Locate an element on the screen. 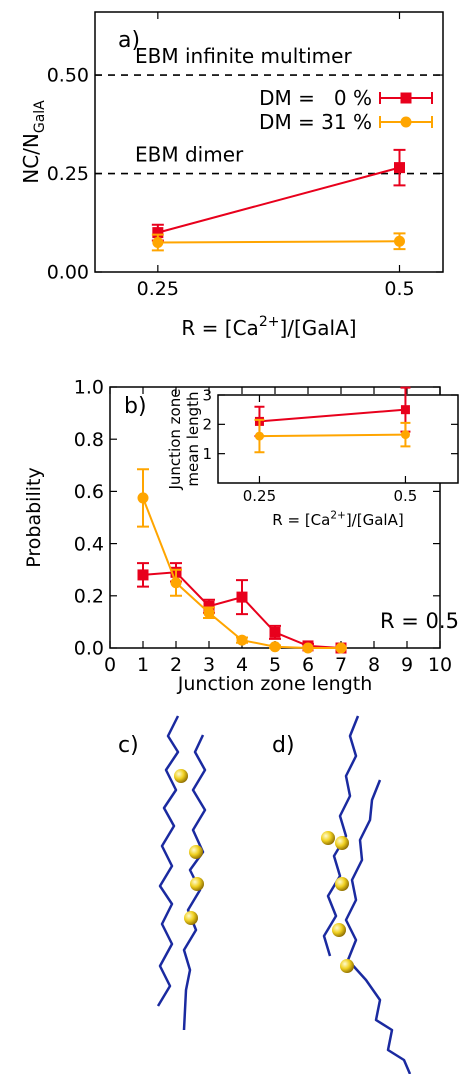 The height and width of the screenshot is (1074, 467). x-tick-label: 7 is located at coordinates (341, 665).